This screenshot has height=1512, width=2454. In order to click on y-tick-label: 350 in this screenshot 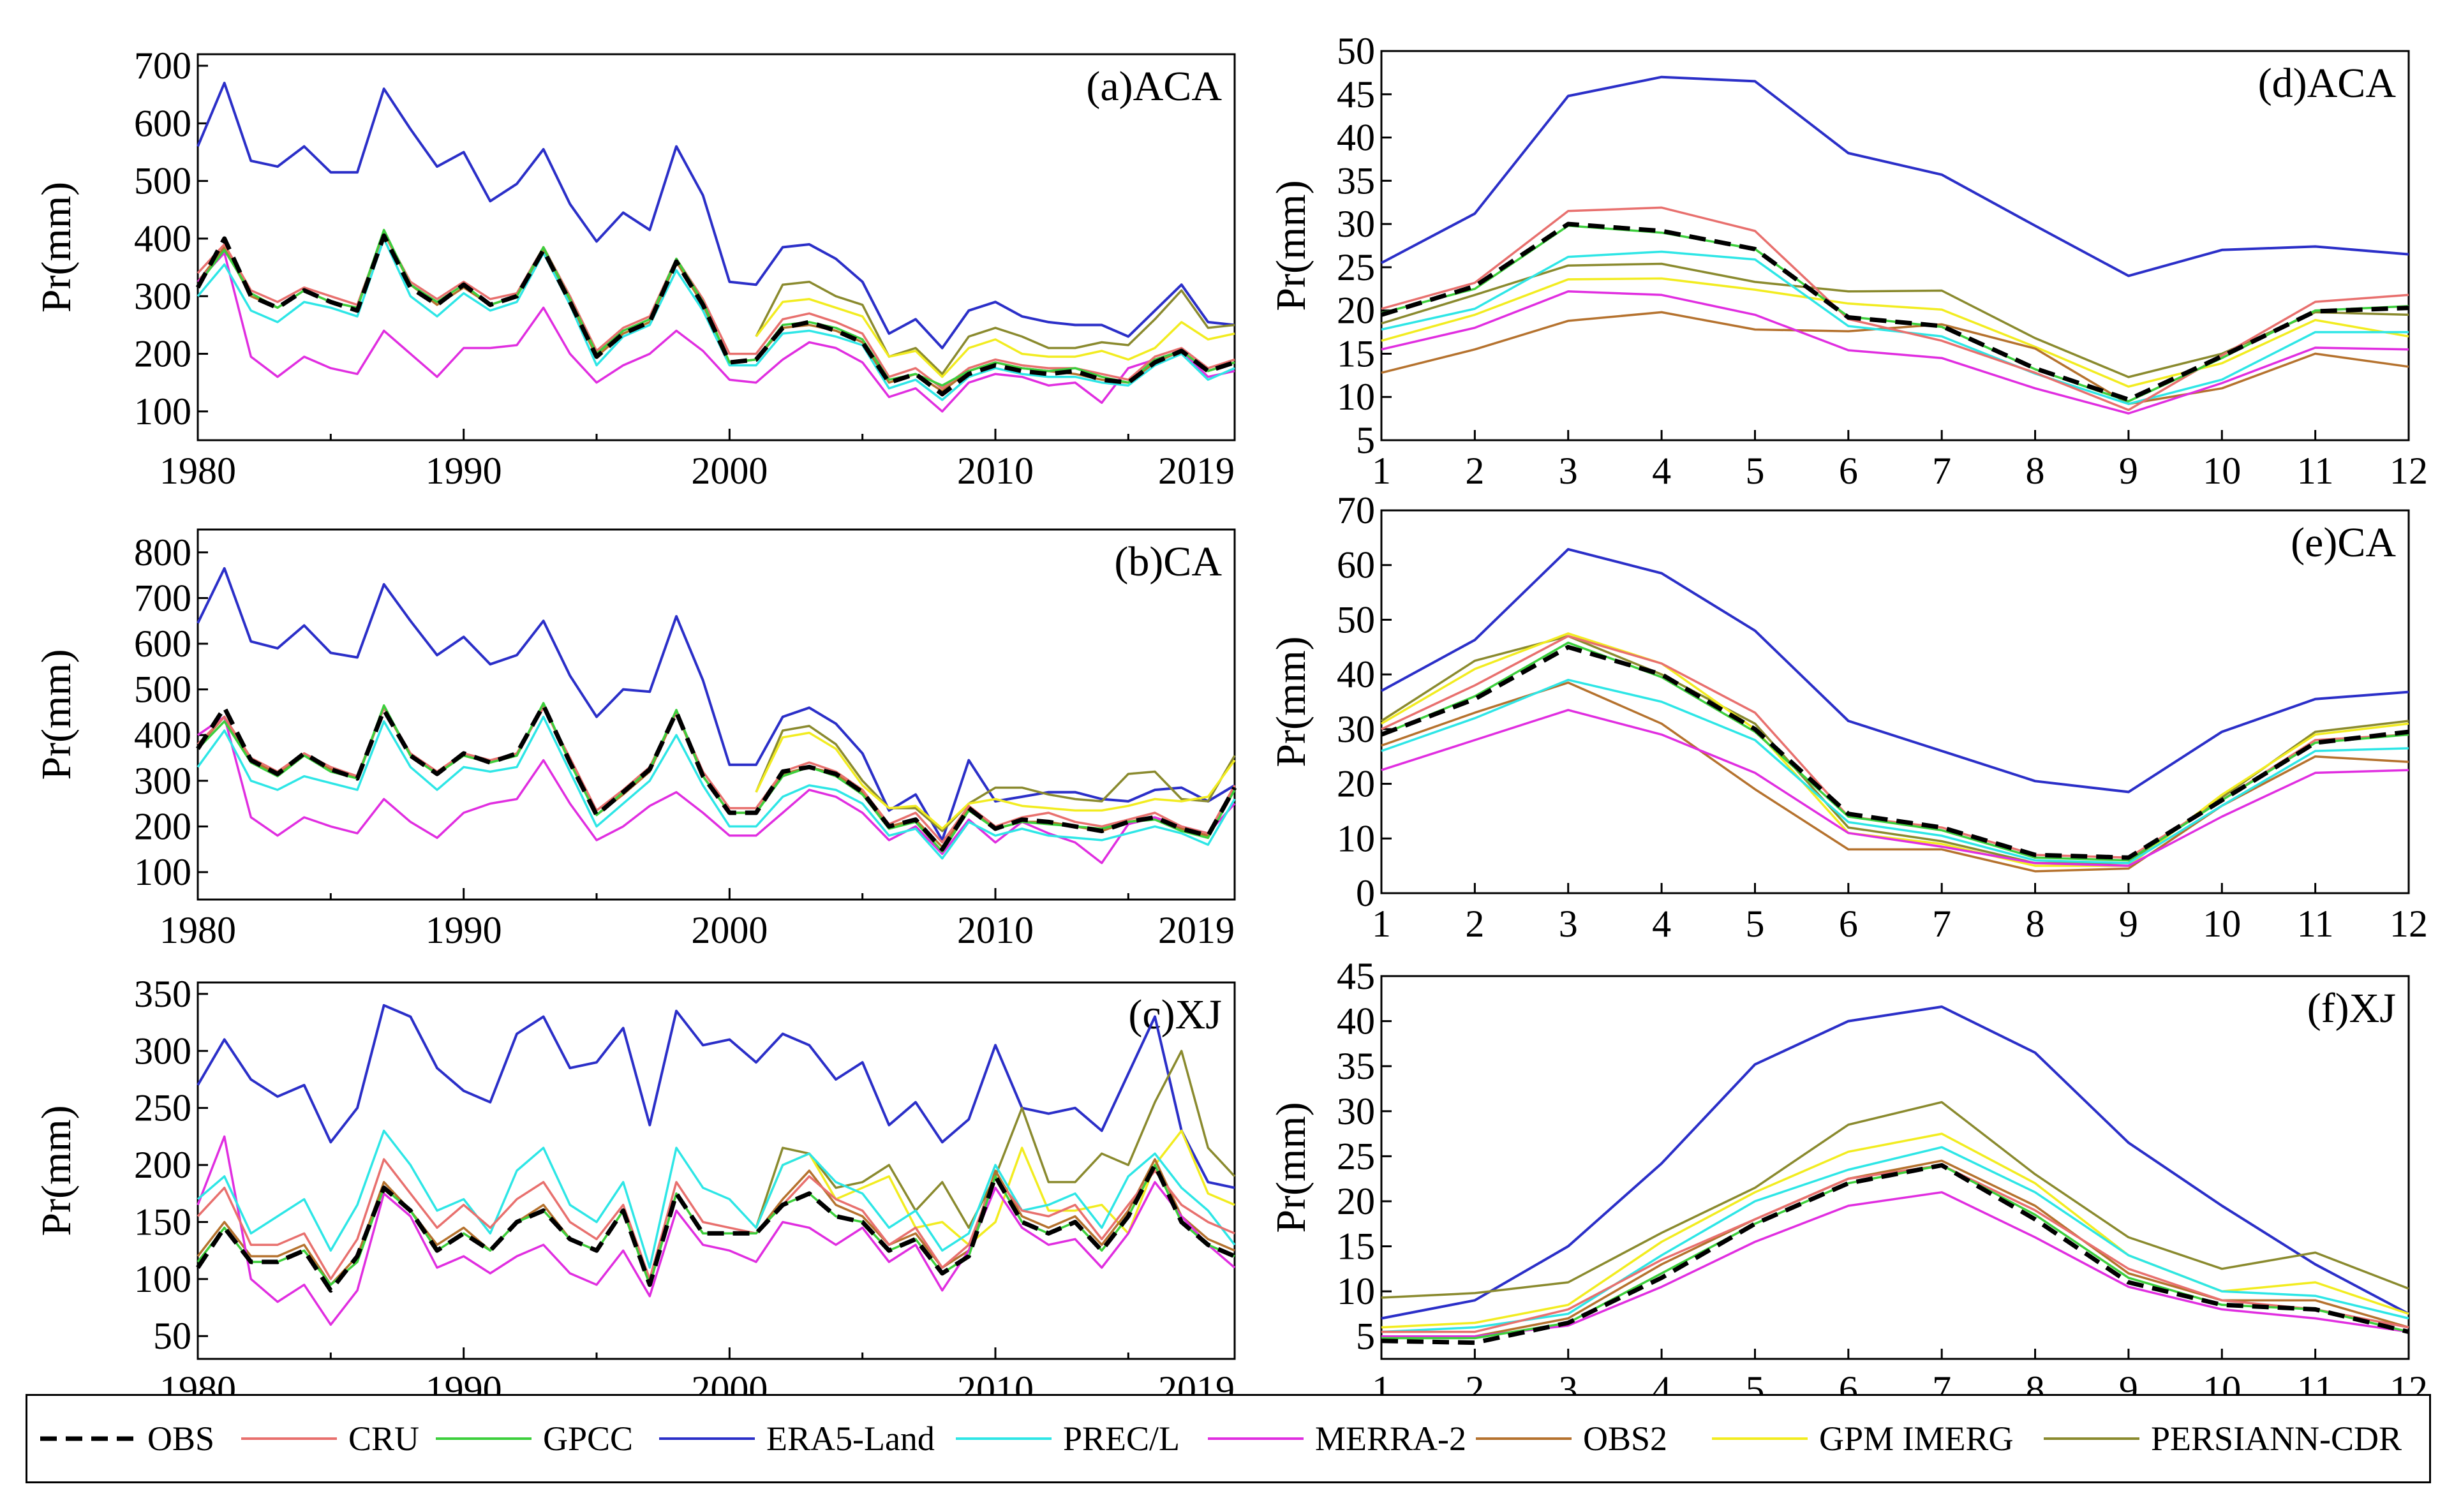, I will do `click(162, 994)`.